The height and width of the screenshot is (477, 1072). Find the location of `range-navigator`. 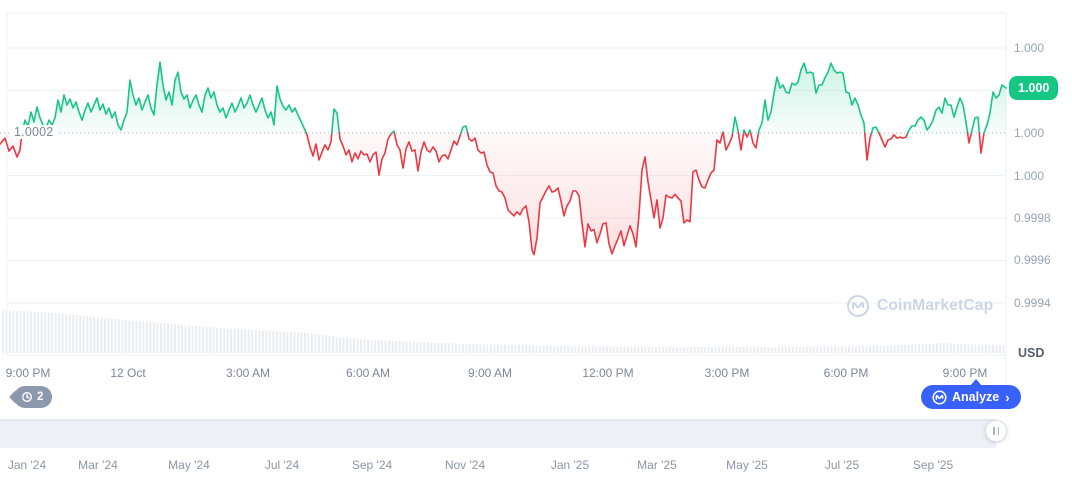

range-navigator is located at coordinates (498, 433).